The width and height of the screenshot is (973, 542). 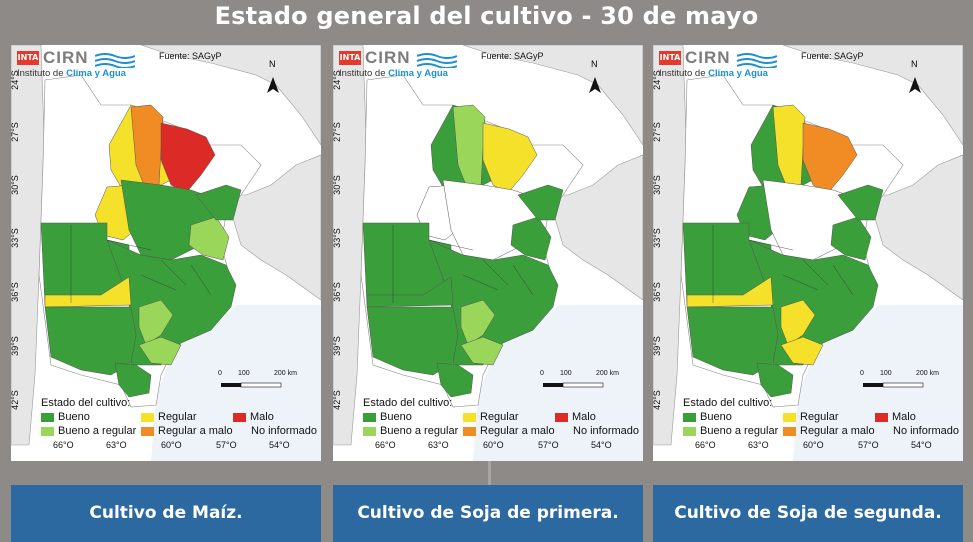 What do you see at coordinates (156, 322) in the screenshot?
I see `region-buenos-aires-center` at bounding box center [156, 322].